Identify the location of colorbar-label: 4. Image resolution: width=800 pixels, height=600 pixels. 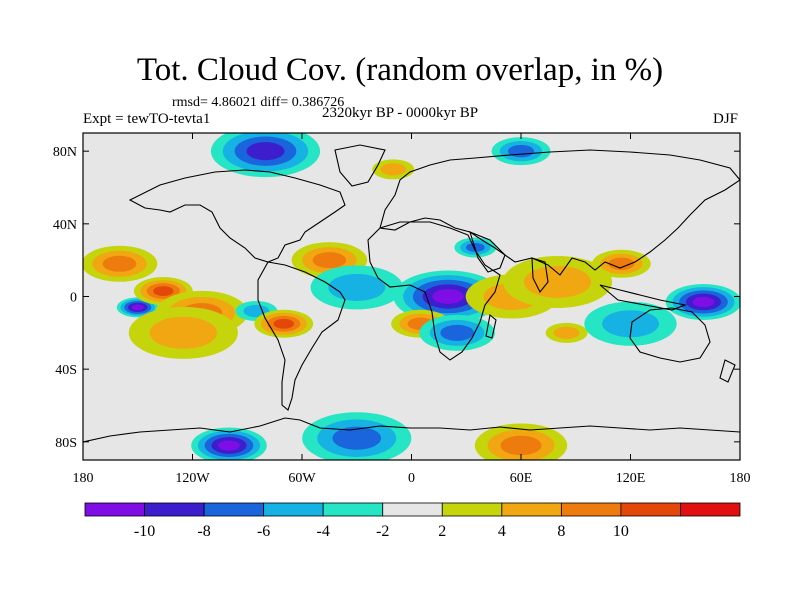
(502, 531).